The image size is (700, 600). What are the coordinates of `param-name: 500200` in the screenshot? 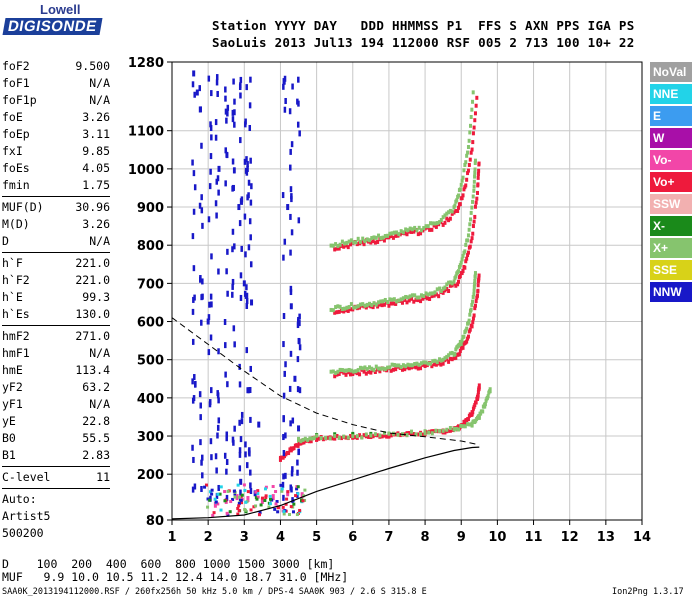 It's located at (23, 533).